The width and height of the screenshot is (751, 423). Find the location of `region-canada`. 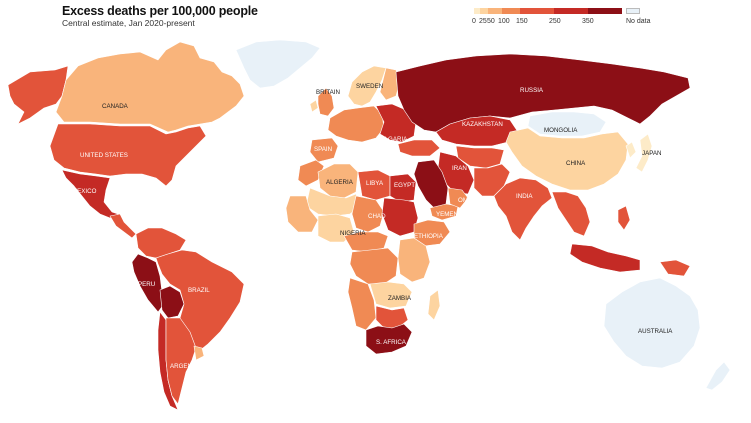

region-canada is located at coordinates (150, 87).